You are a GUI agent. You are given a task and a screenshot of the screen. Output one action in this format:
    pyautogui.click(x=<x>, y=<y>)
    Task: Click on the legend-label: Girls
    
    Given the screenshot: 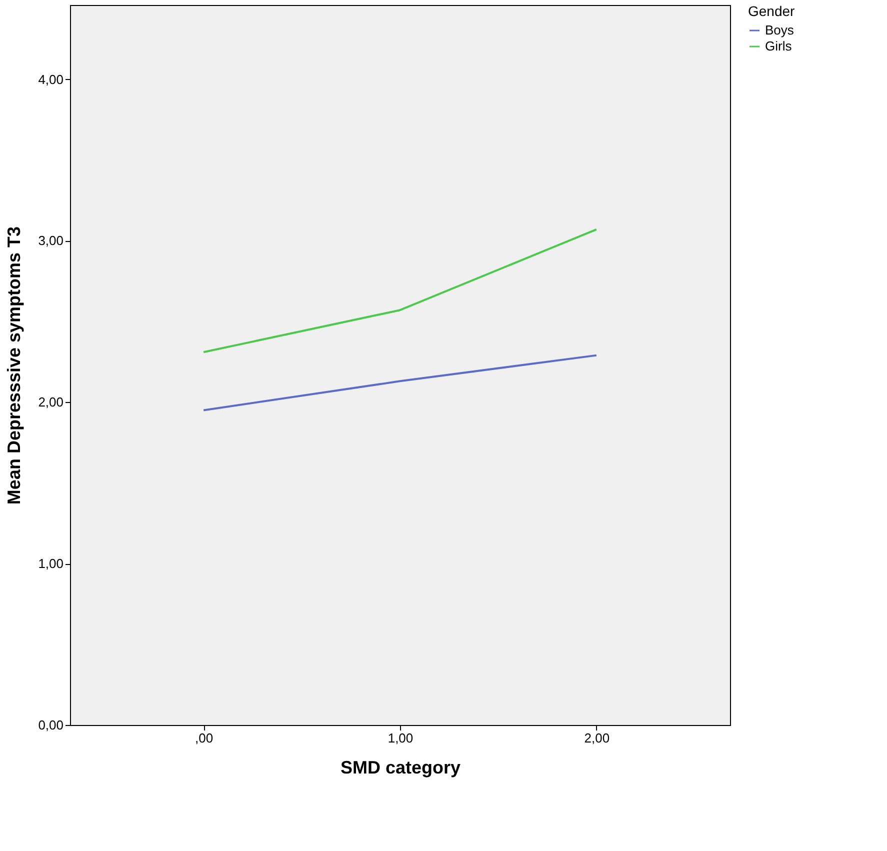 What is the action you would take?
    pyautogui.click(x=778, y=46)
    